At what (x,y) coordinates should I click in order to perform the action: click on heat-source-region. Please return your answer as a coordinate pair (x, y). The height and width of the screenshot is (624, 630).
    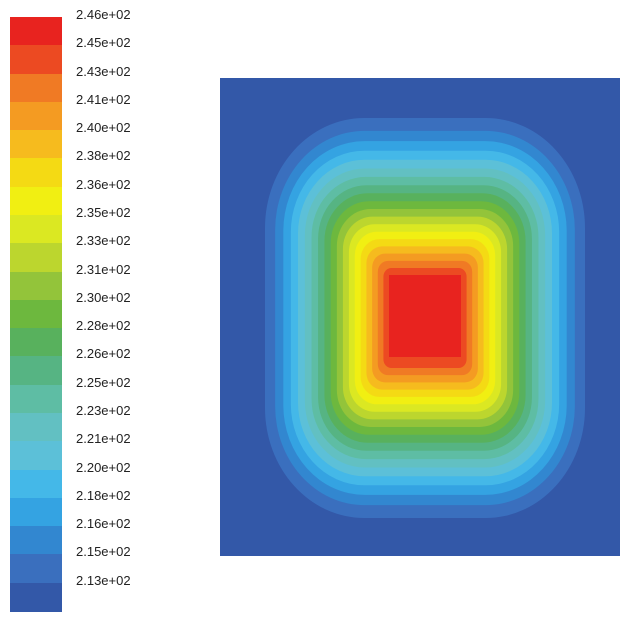
    Looking at the image, I should click on (425, 316).